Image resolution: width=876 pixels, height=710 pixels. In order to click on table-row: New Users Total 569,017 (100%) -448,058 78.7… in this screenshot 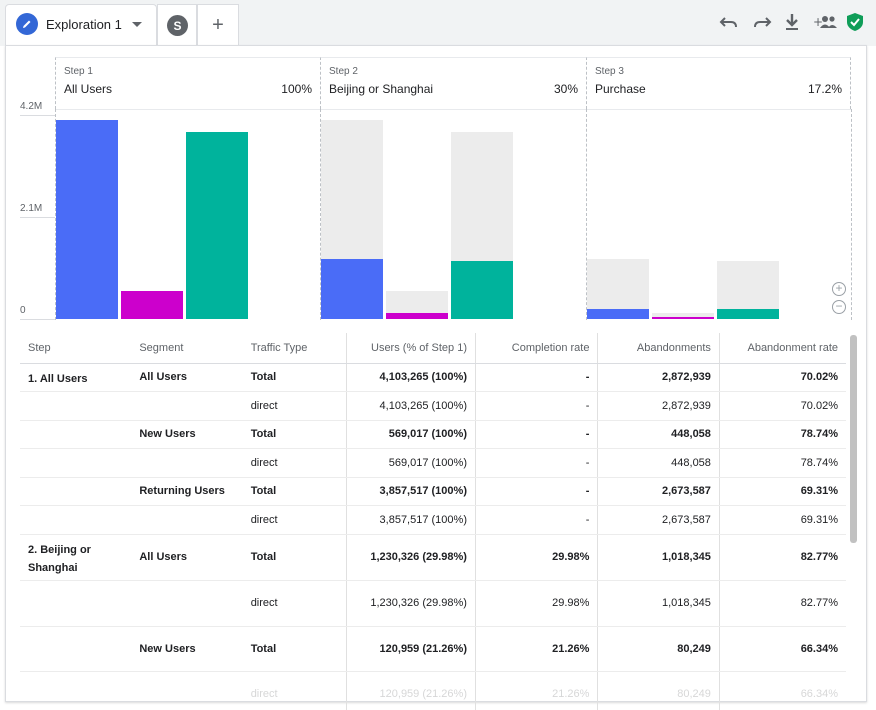, I will do `click(433, 434)`.